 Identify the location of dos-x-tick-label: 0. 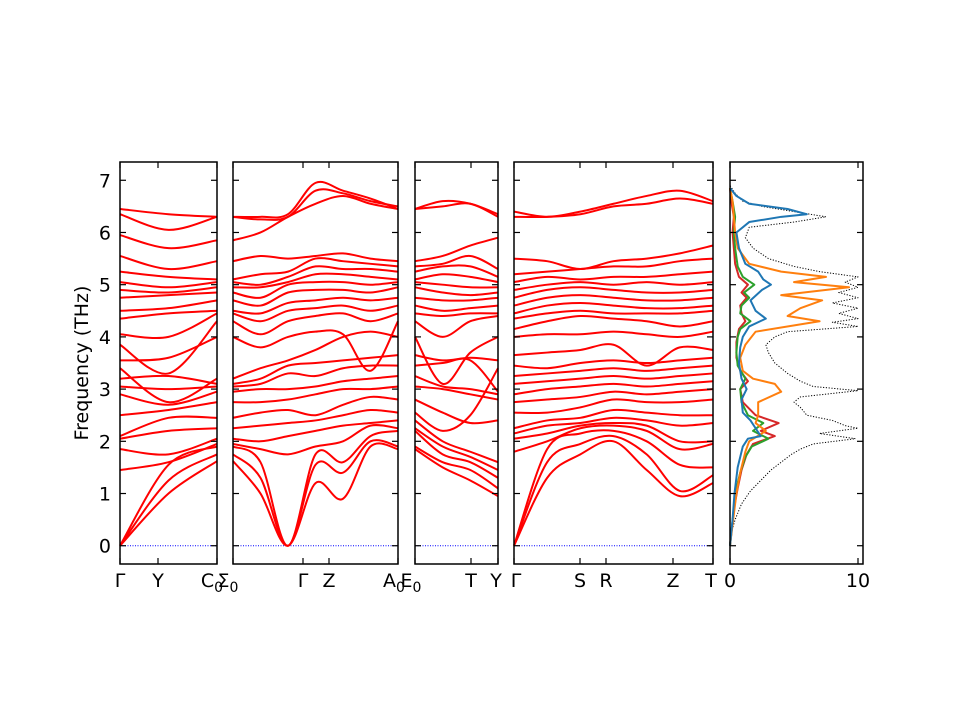
(730, 581).